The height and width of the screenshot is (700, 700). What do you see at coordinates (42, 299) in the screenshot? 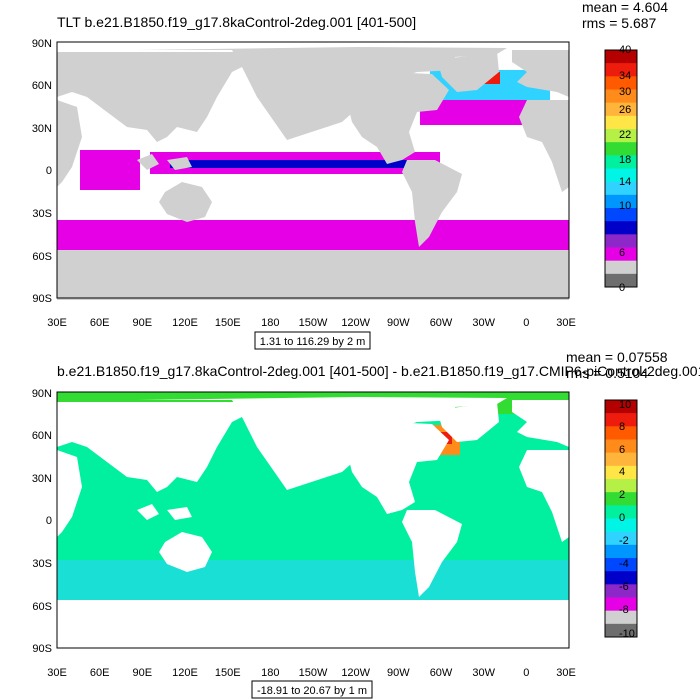
I see `p1-ytick-90s: 90S` at bounding box center [42, 299].